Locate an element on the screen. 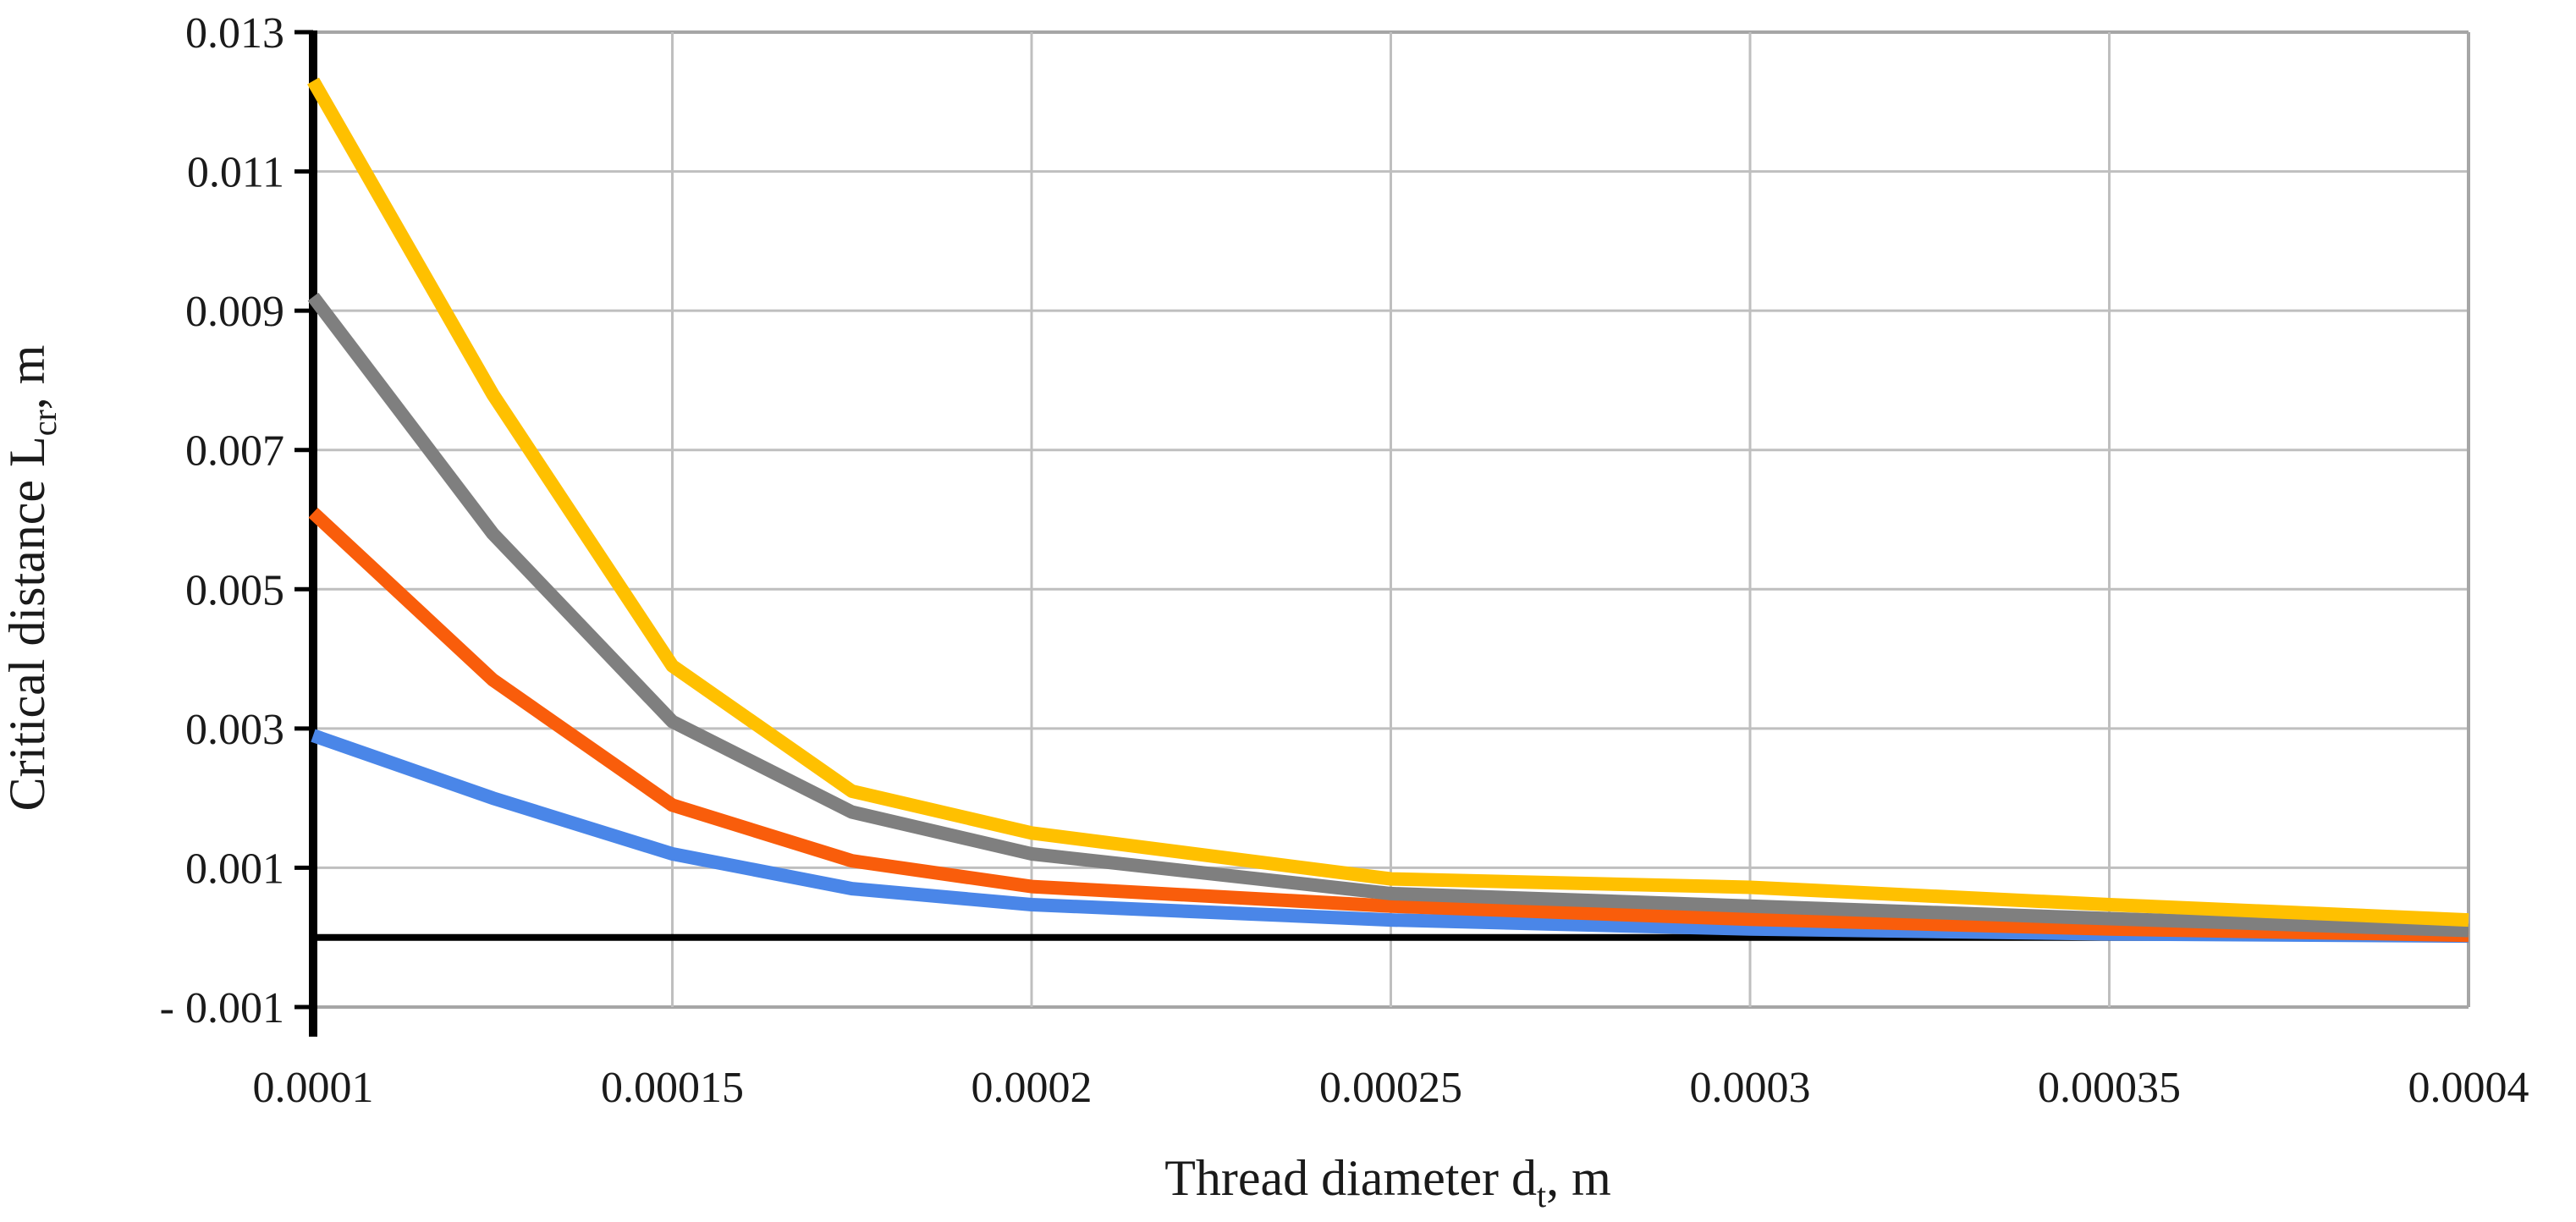 The image size is (2576, 1222). x-tick-label: 0.0003 is located at coordinates (1750, 1088).